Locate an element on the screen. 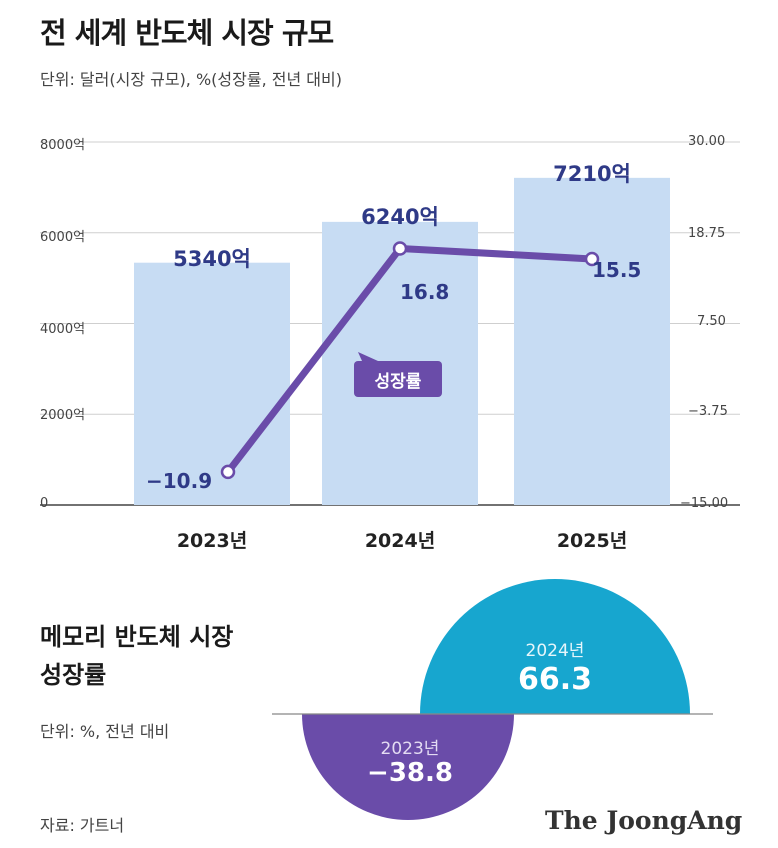 This screenshot has width=778, height=848. y-left-tick: 4000억 is located at coordinates (63, 329).